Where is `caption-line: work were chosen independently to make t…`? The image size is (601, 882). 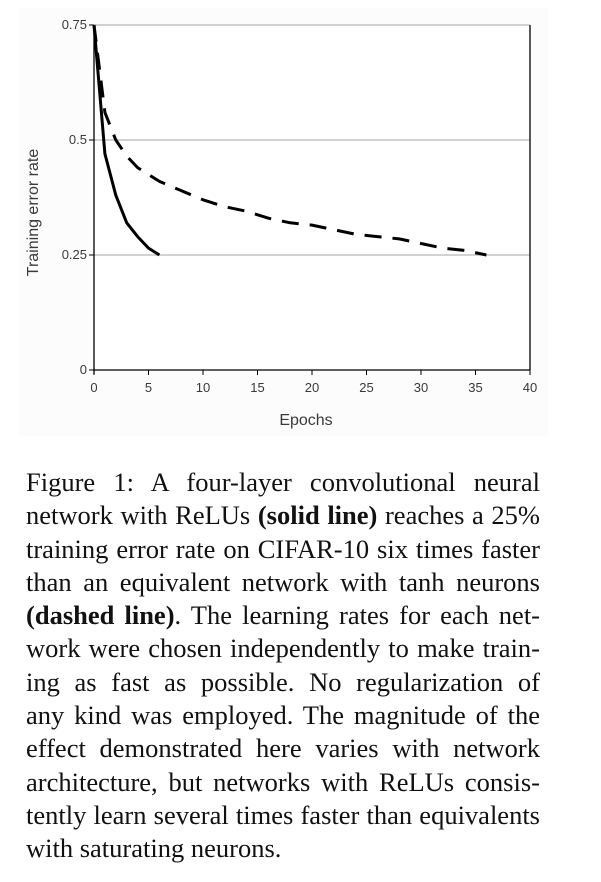 caption-line: work were chosen independently to make t… is located at coordinates (283, 648).